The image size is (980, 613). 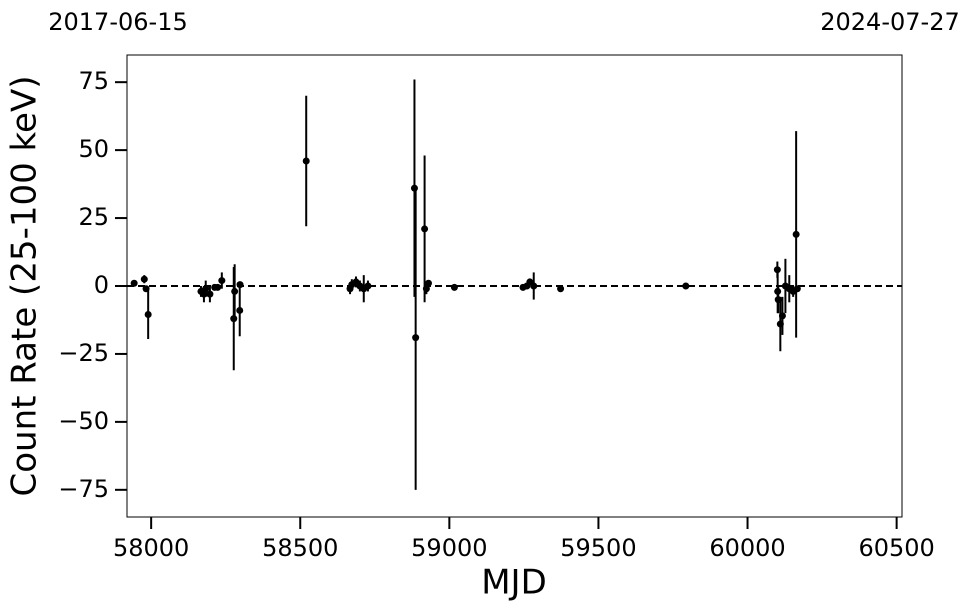 What do you see at coordinates (25, 286) in the screenshot?
I see `y-axis-label: Count Rate (25-100 keV)` at bounding box center [25, 286].